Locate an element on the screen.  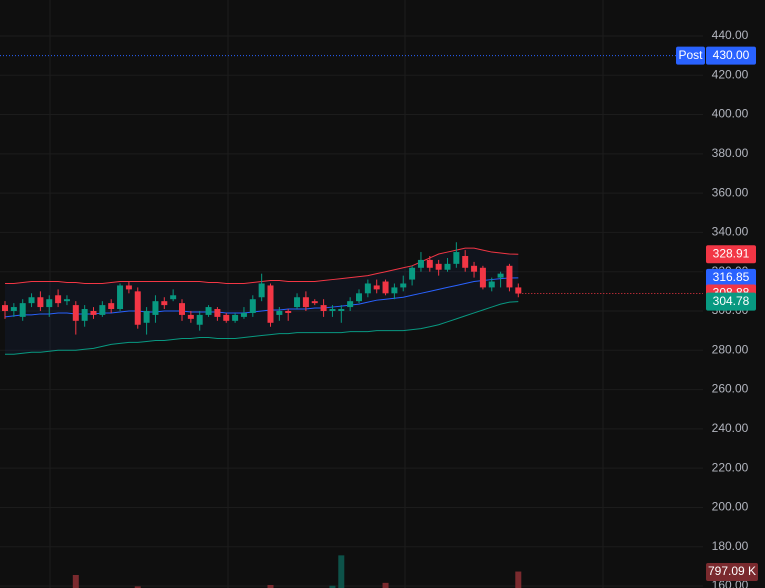
y-tick-label: 160.00 is located at coordinates (730, 583).